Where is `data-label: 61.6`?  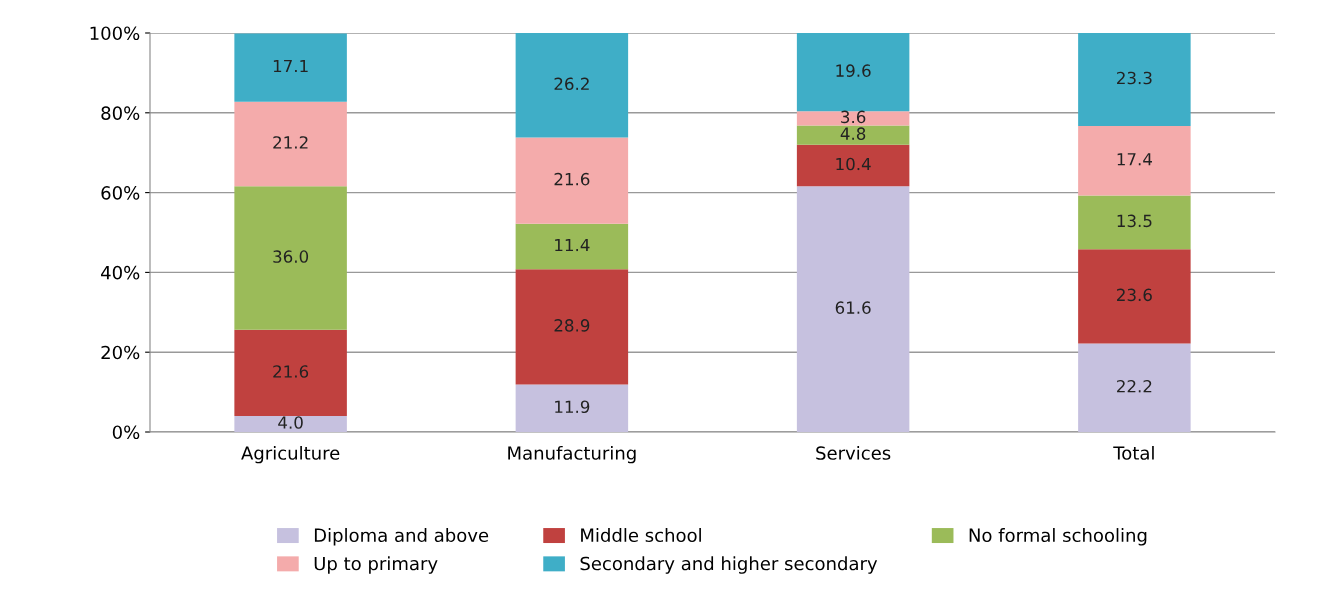 data-label: 61.6 is located at coordinates (853, 307).